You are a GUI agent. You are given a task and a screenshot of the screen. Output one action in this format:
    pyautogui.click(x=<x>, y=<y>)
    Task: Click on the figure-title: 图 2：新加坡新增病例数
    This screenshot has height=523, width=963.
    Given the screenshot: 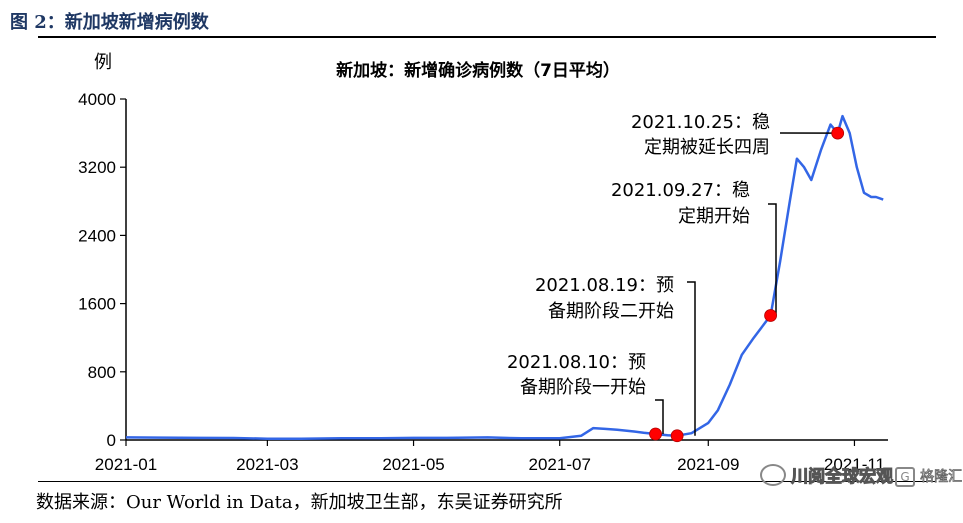 What is the action you would take?
    pyautogui.click(x=109, y=22)
    